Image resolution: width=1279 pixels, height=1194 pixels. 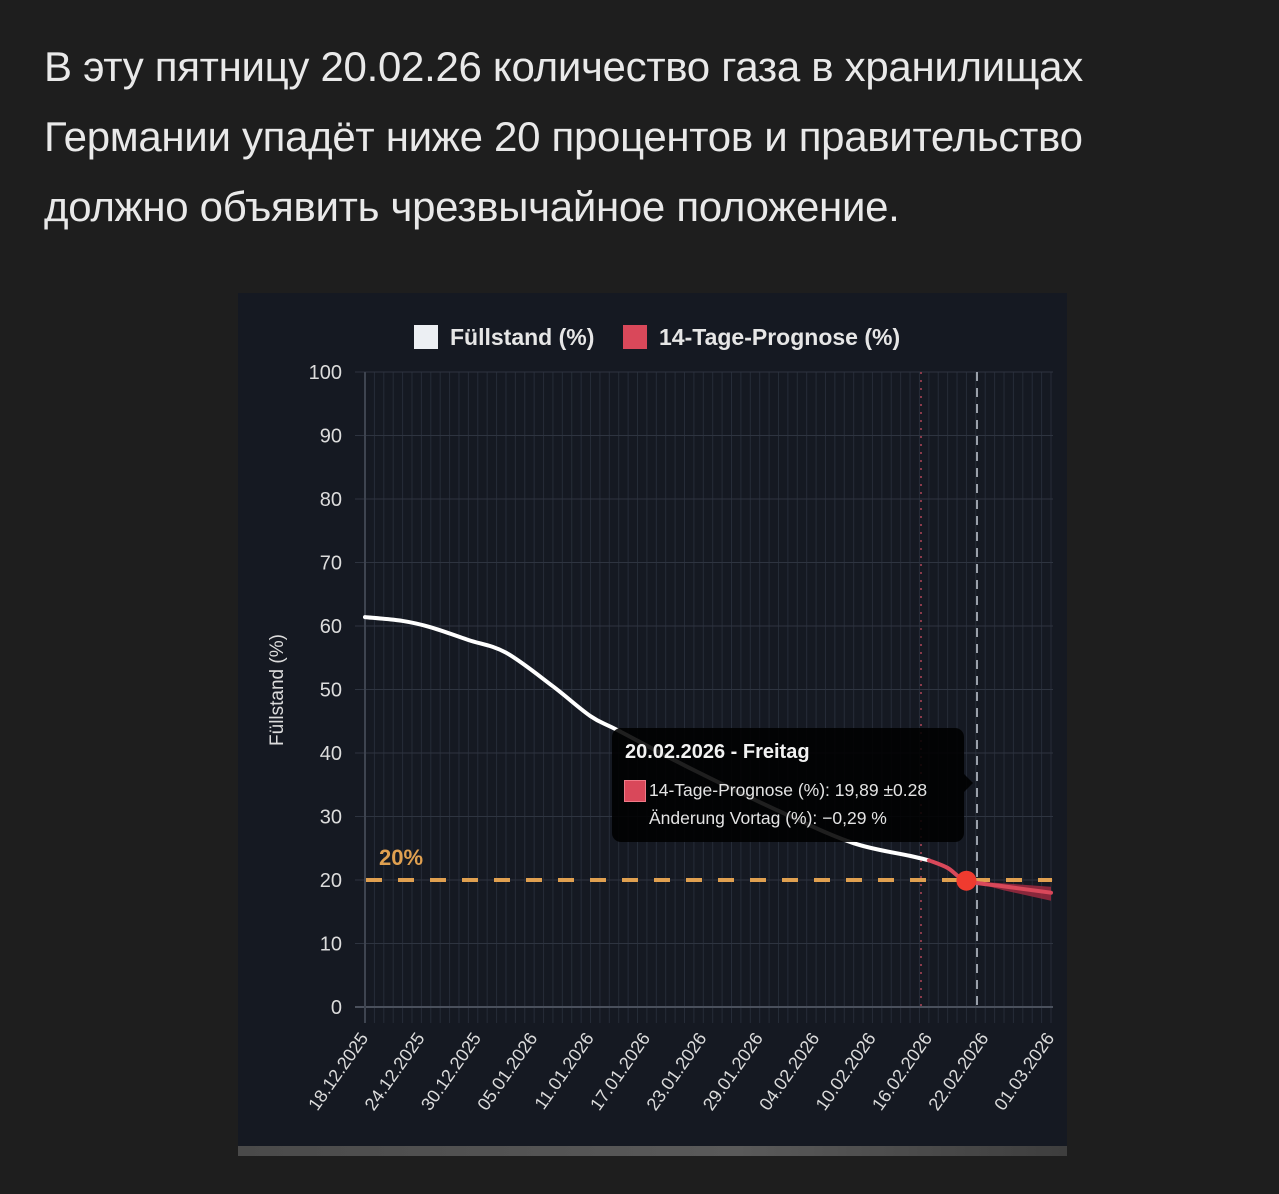 I want to click on y-tick-label: 100, so click(x=325, y=373).